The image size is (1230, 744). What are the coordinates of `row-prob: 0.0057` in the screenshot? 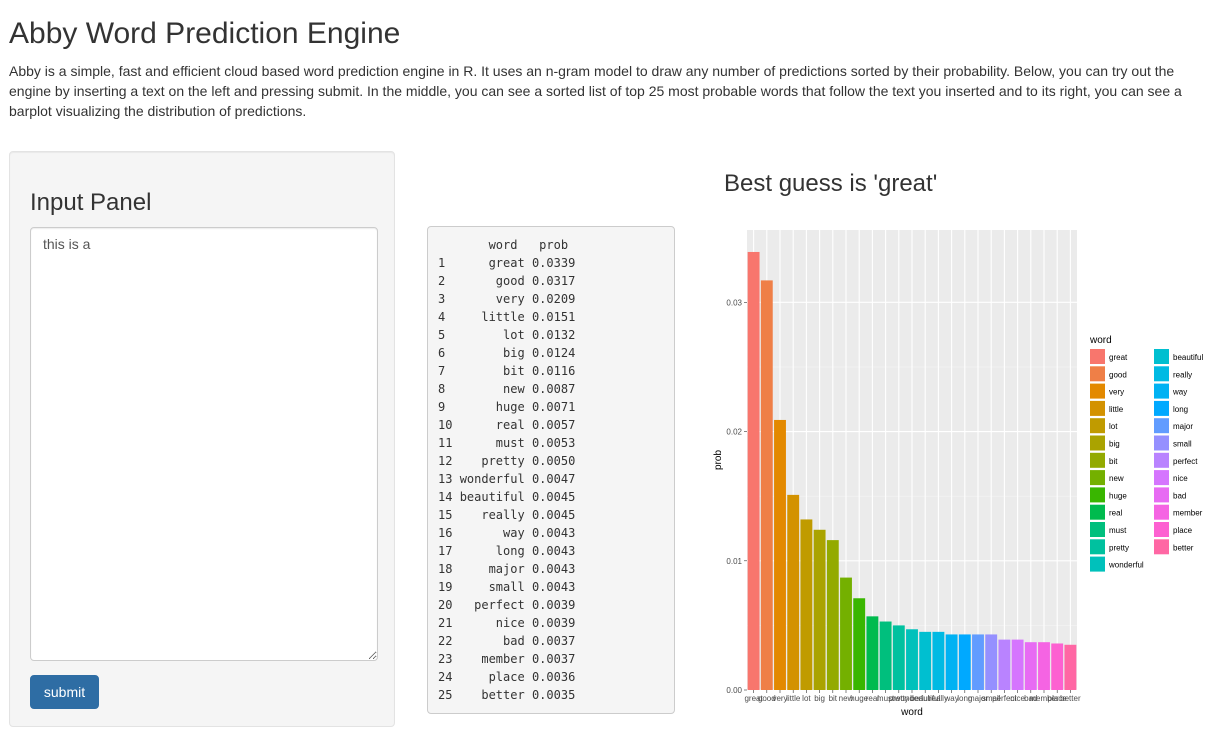 It's located at (553, 425).